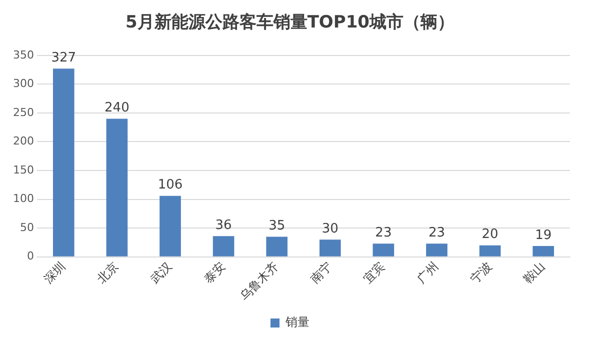  What do you see at coordinates (330, 228) in the screenshot?
I see `data-label: 30` at bounding box center [330, 228].